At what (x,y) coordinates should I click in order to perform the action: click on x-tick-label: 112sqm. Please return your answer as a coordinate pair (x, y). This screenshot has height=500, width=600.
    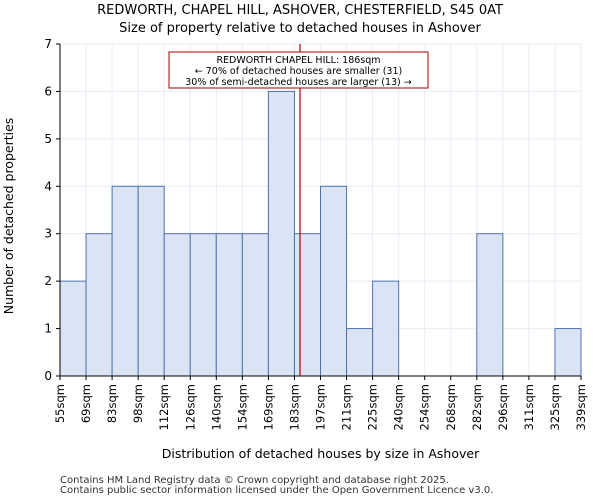
    Looking at the image, I should click on (164, 407).